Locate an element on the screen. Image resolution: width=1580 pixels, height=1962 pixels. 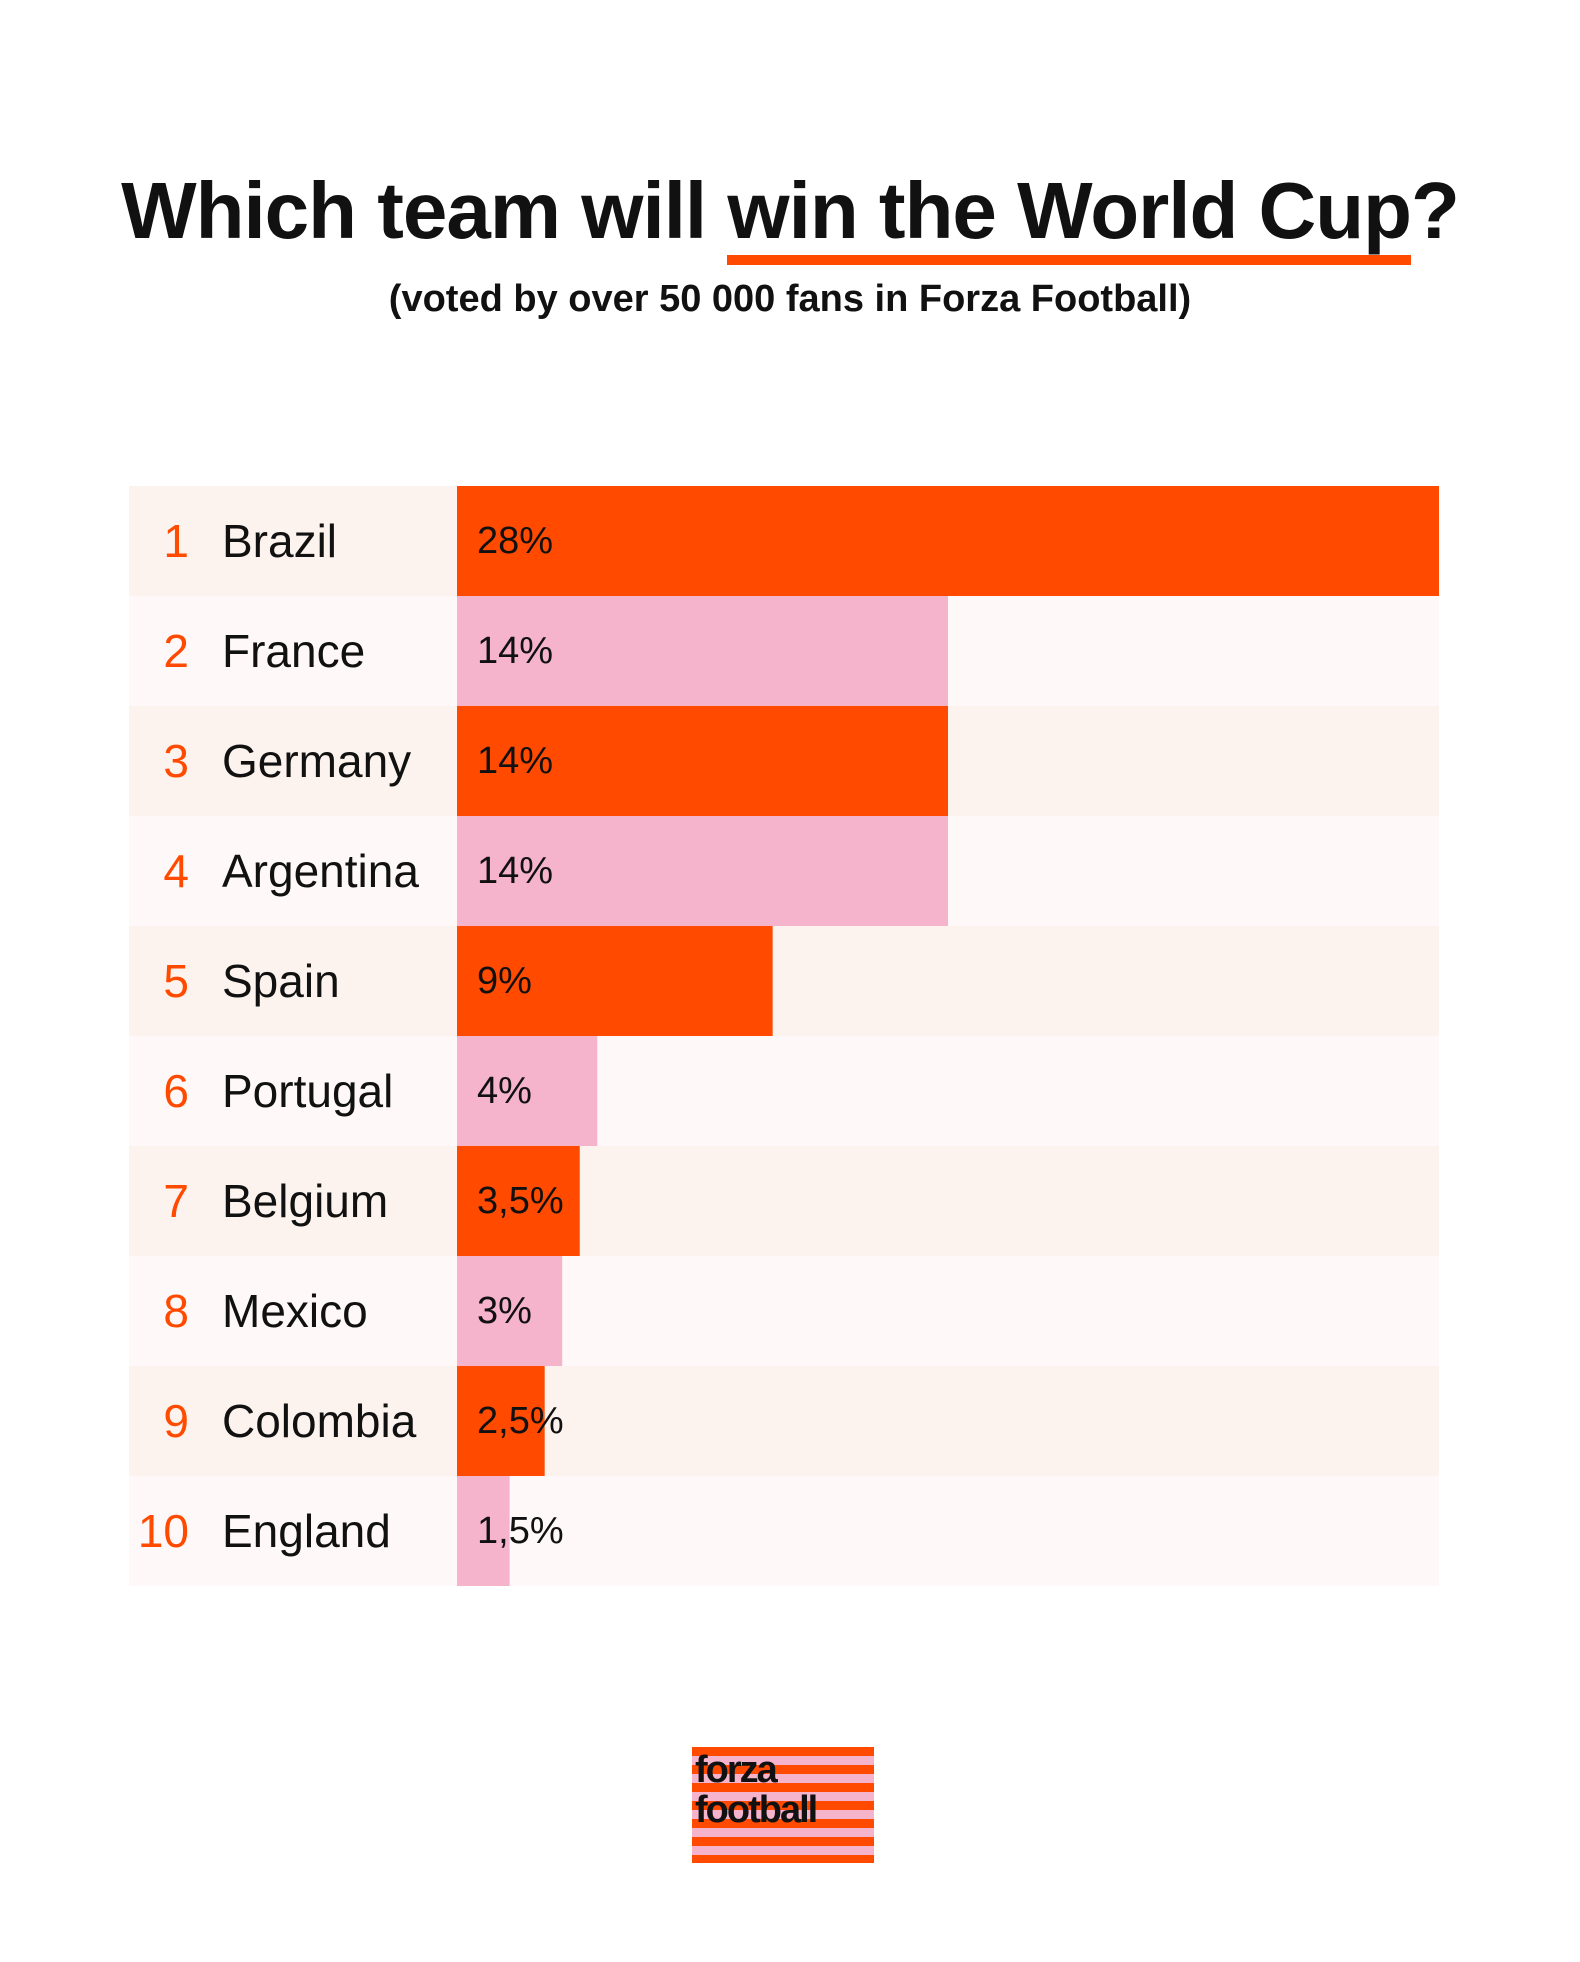
chart-title: Which team will win the World Cup? is located at coordinates (790, 215).